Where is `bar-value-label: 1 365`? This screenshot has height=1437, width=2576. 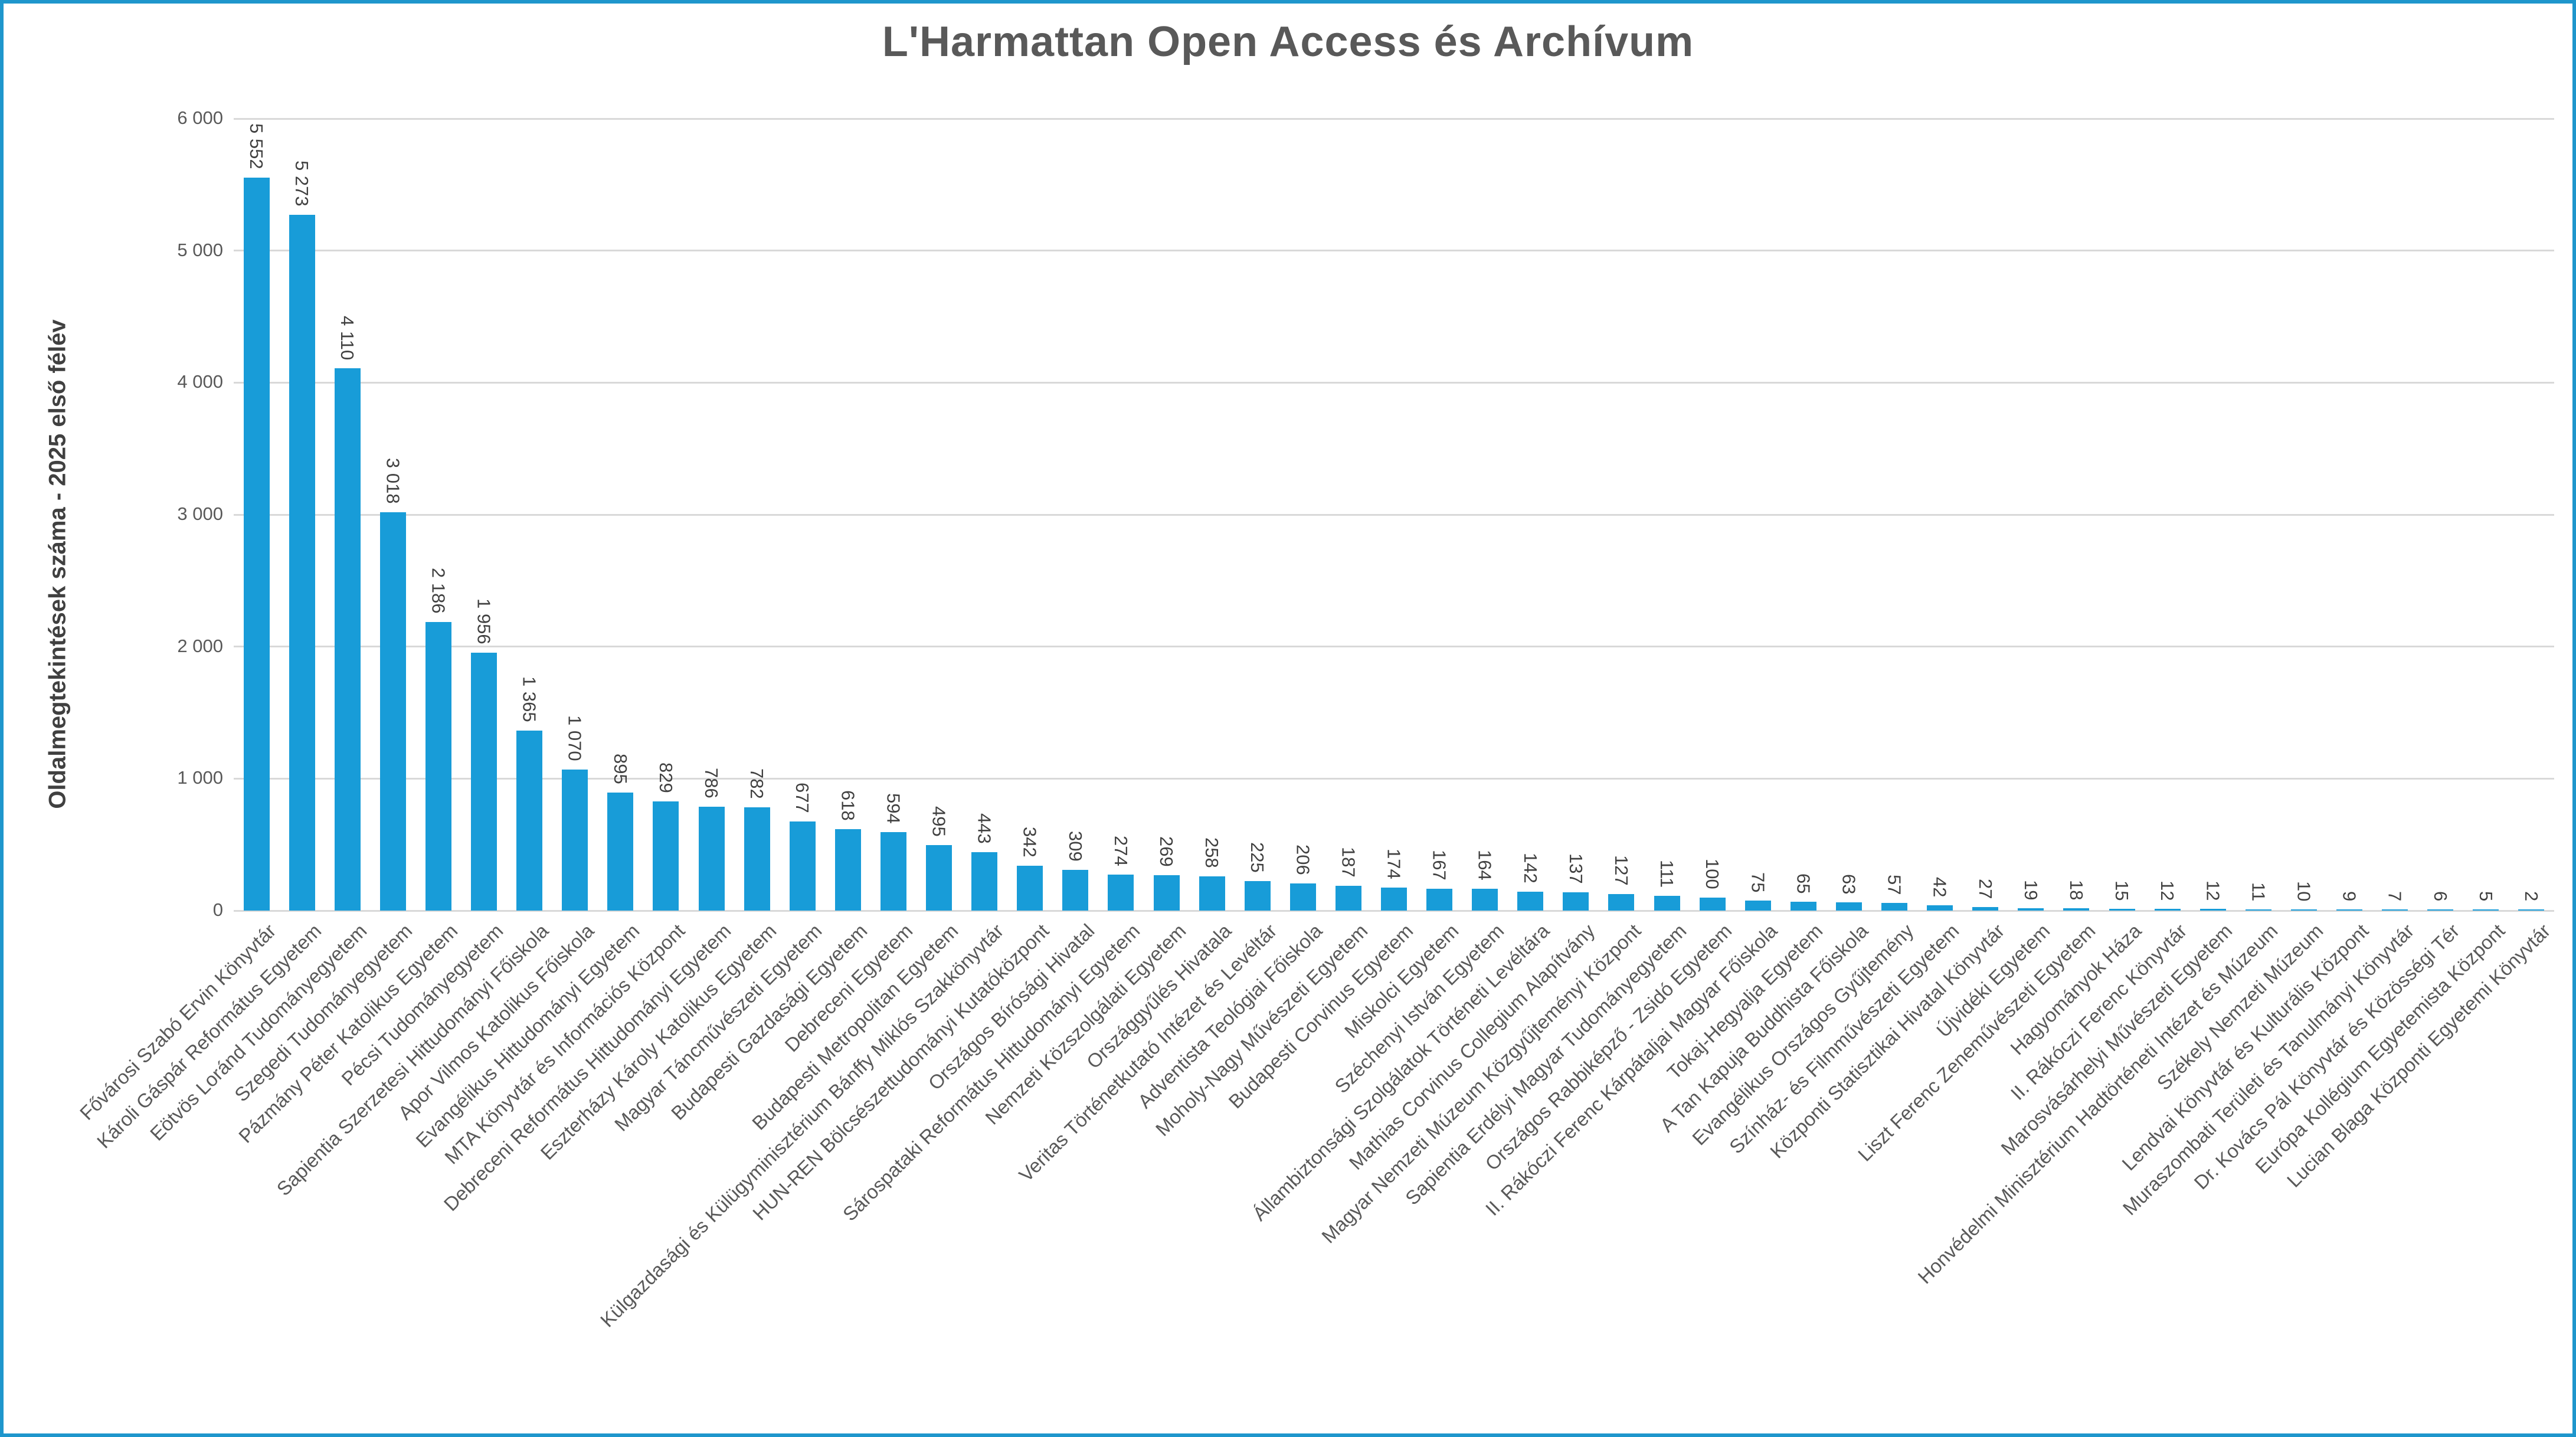 bar-value-label: 1 365 is located at coordinates (529, 699).